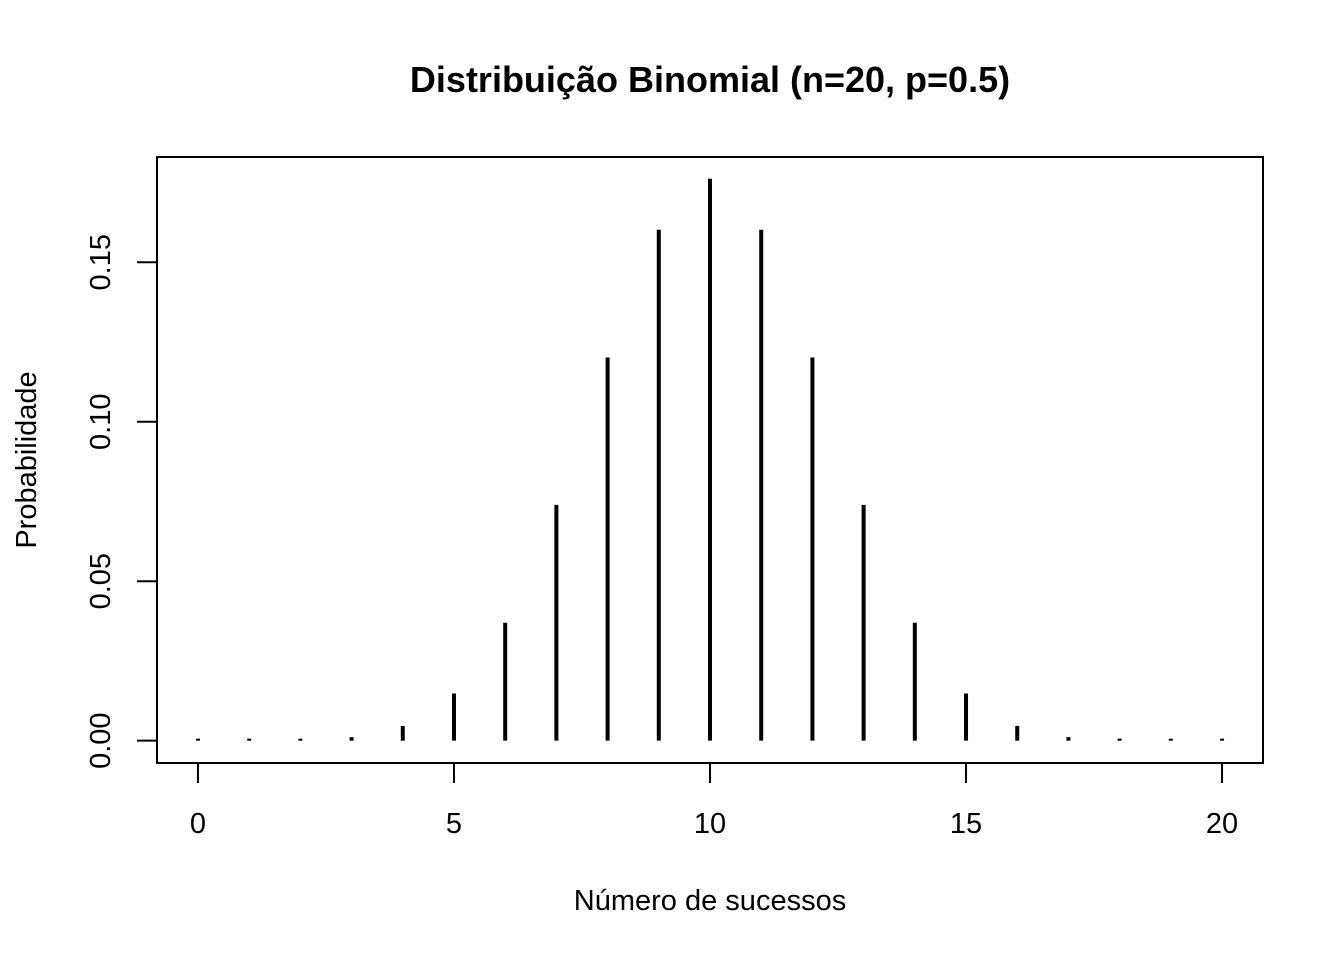 This screenshot has width=1344, height=960. Describe the element at coordinates (101, 581) in the screenshot. I see `y-tick-label: 0.05` at that location.